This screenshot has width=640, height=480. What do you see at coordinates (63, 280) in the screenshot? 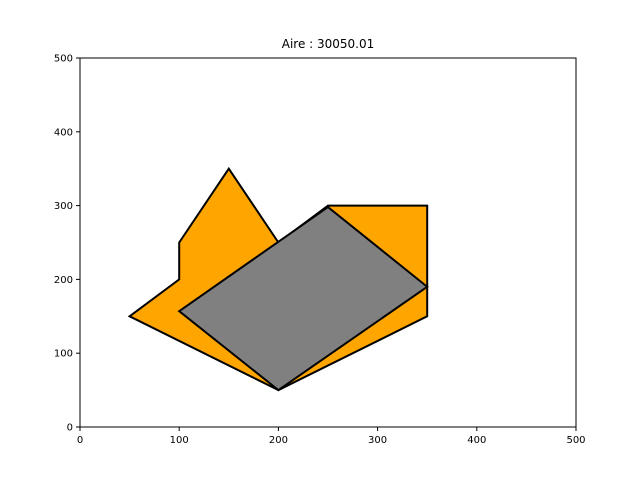
I see `y-tick-label: 200` at bounding box center [63, 280].